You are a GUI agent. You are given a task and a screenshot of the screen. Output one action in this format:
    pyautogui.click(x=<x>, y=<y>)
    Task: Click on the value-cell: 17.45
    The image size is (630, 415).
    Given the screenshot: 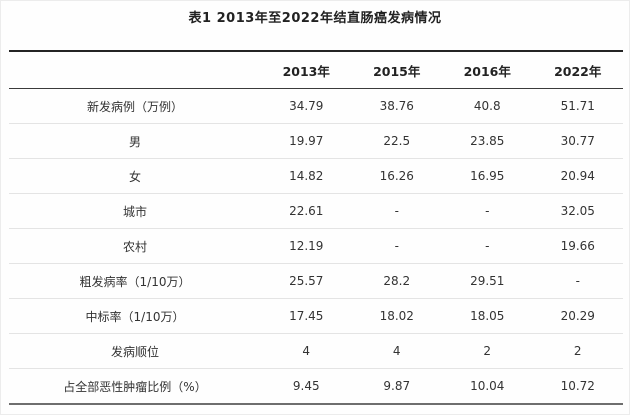 What is the action you would take?
    pyautogui.click(x=306, y=316)
    